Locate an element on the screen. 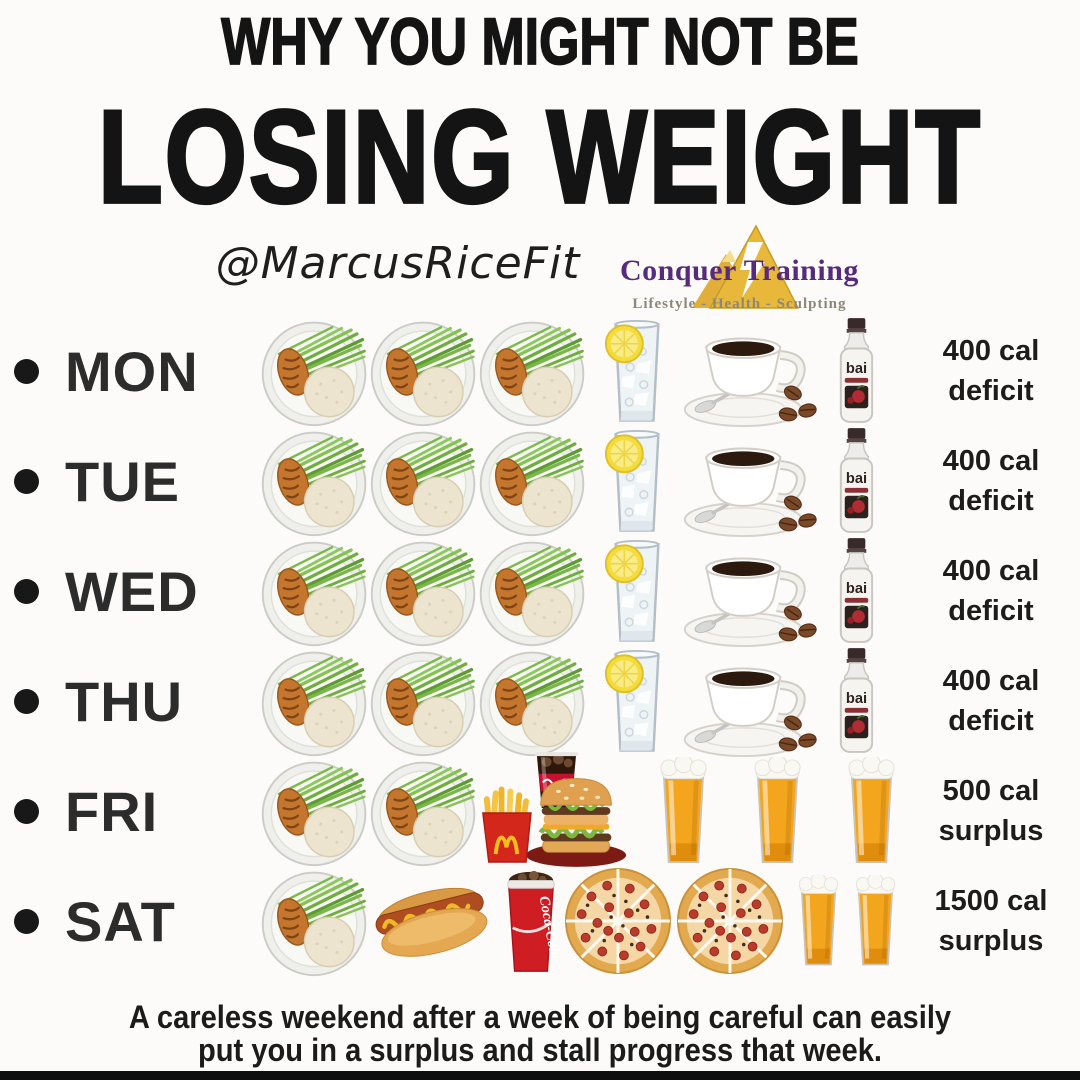 Image resolution: width=1080 pixels, height=1080 pixels. day-label: WED is located at coordinates (132, 591).